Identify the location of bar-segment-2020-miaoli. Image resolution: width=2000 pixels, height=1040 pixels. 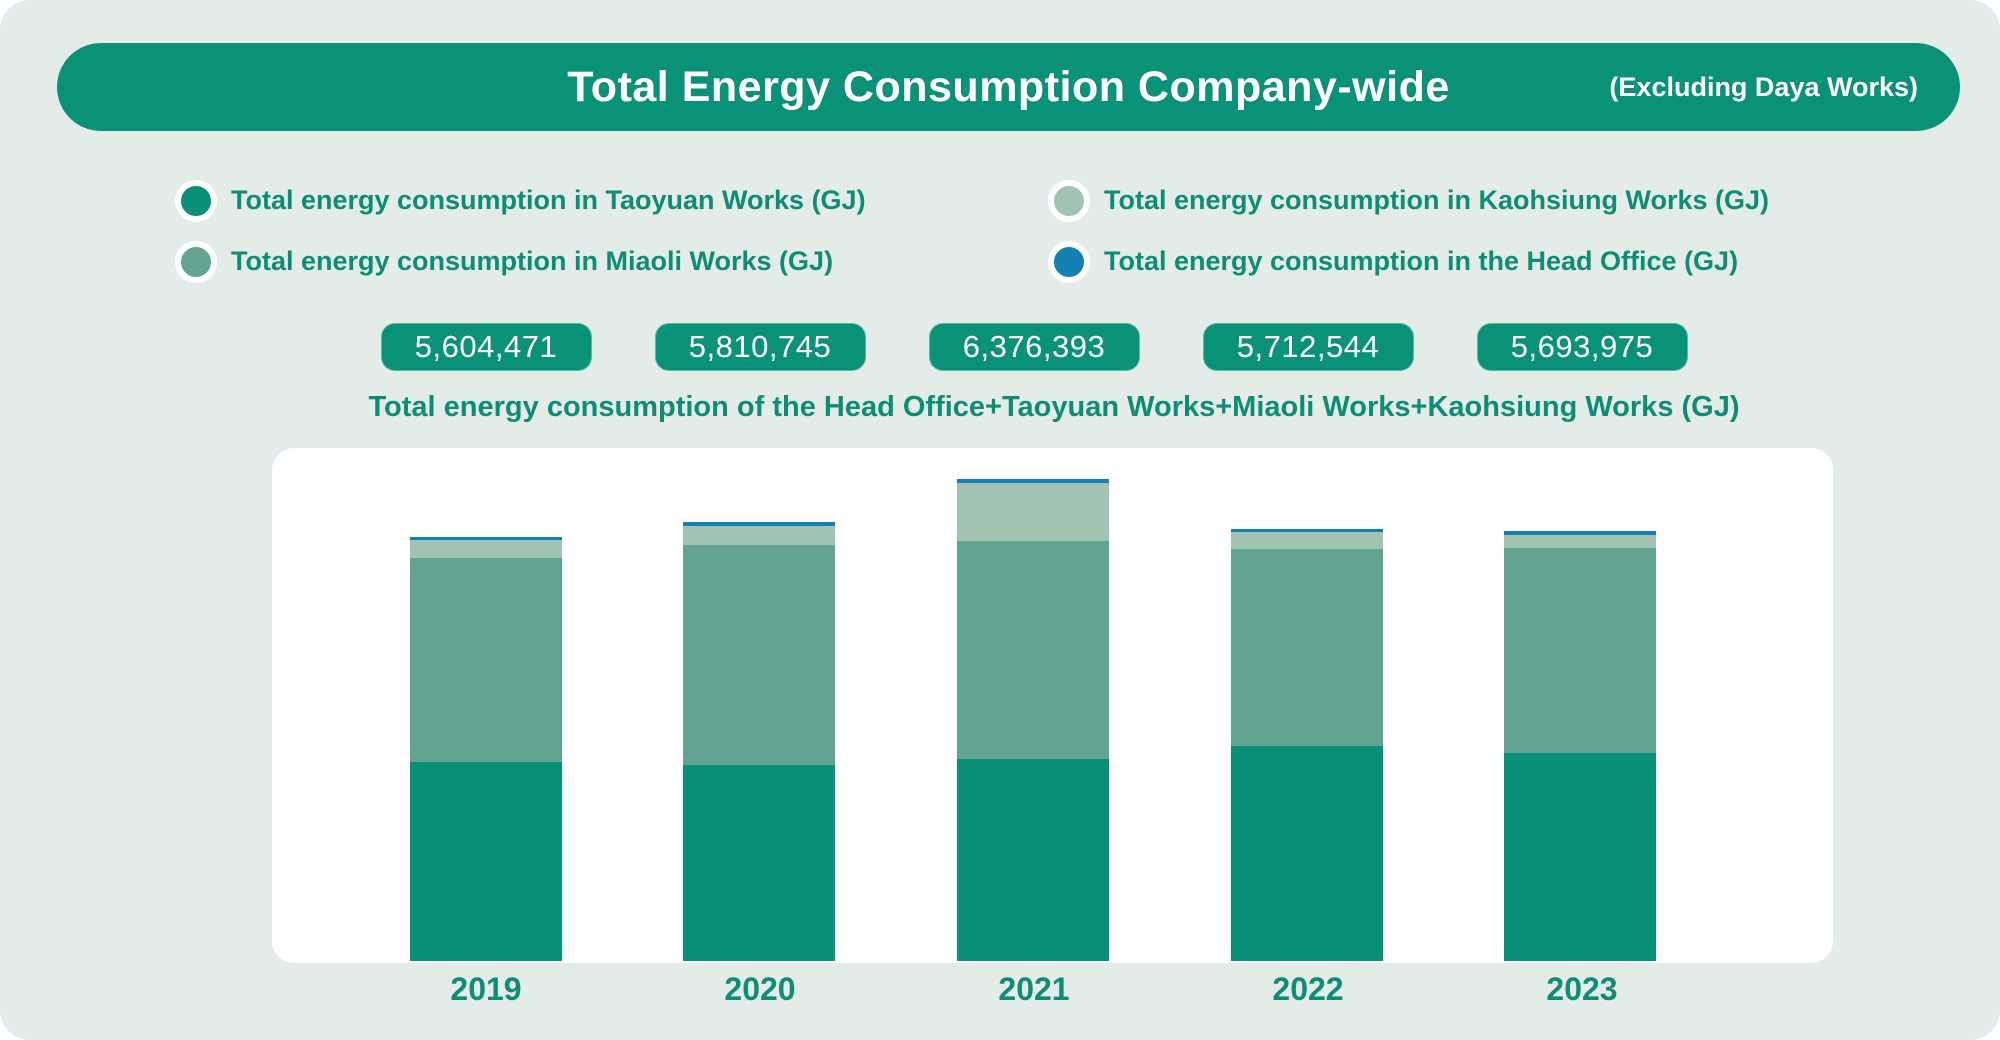
(759, 655).